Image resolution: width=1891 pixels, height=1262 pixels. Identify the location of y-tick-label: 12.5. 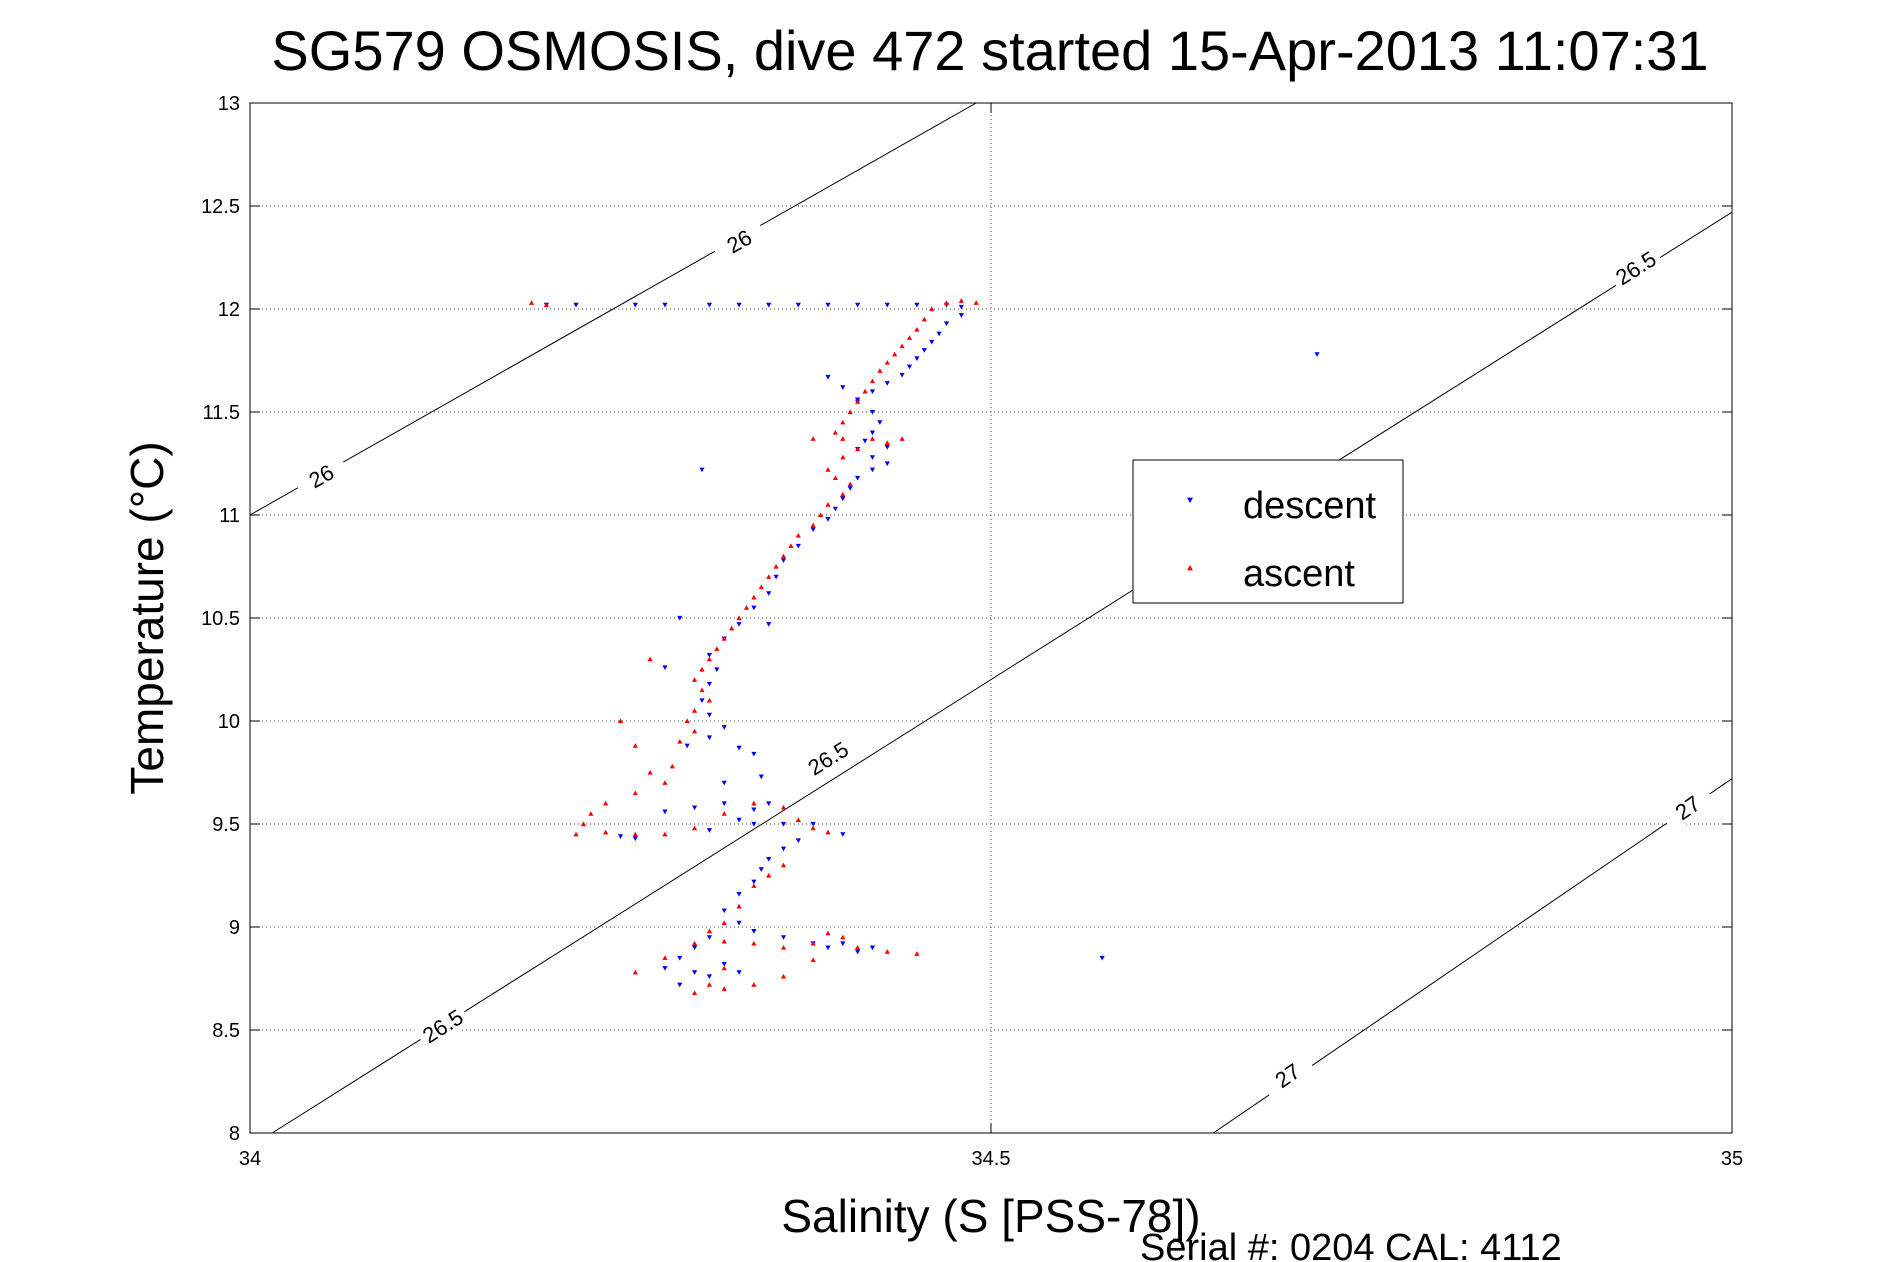
(220, 207).